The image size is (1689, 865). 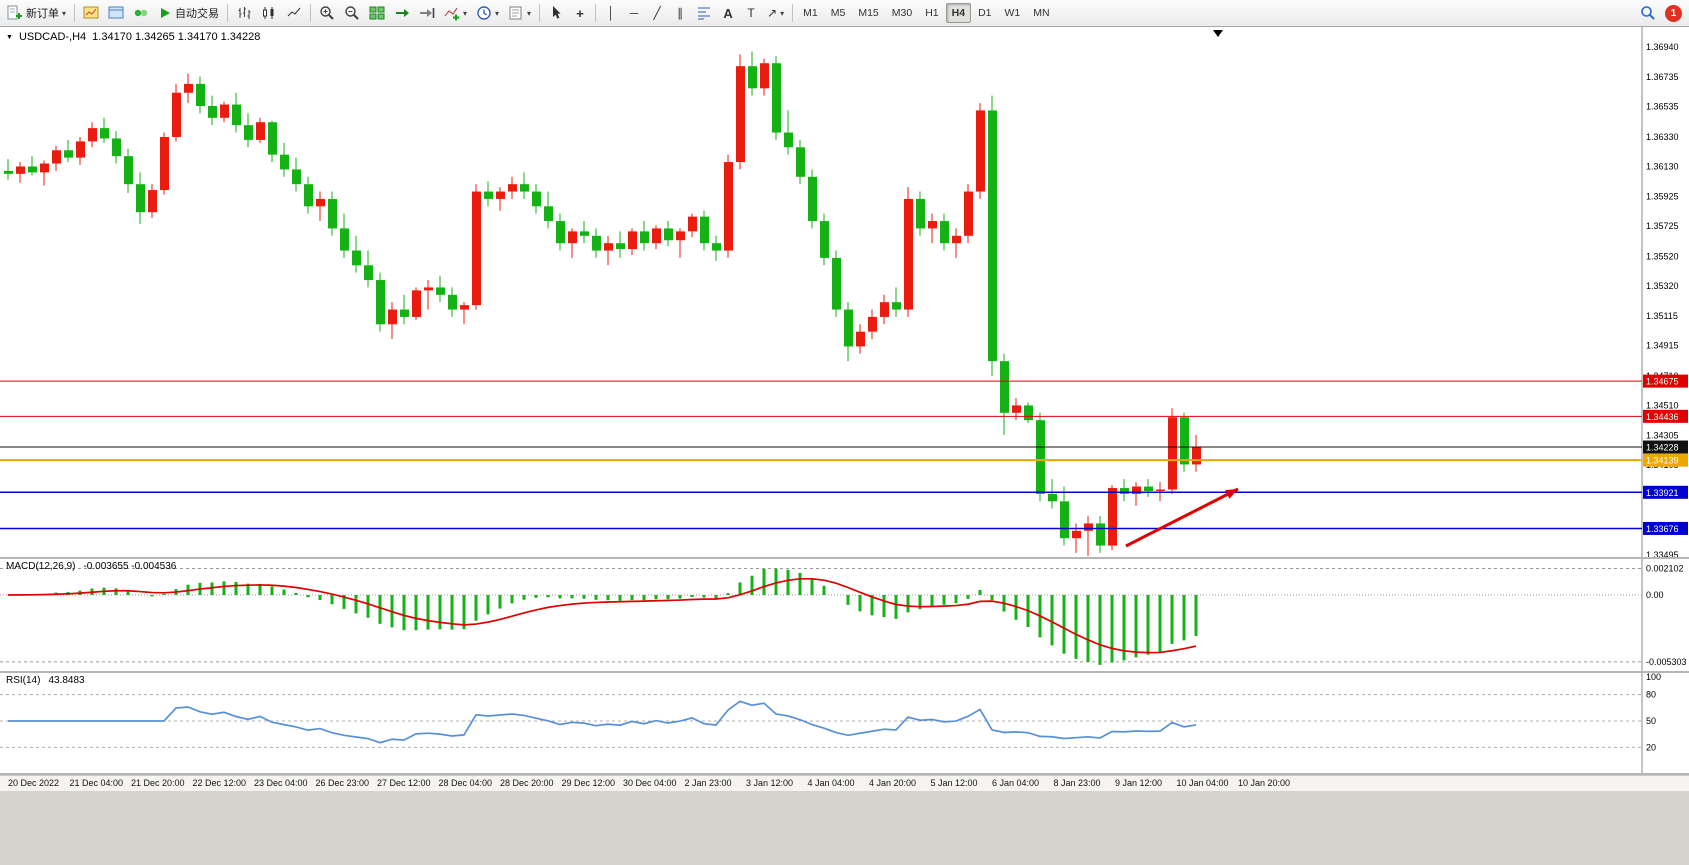 What do you see at coordinates (1662, 417) in the screenshot?
I see `svg-text: 1.34436` at bounding box center [1662, 417].